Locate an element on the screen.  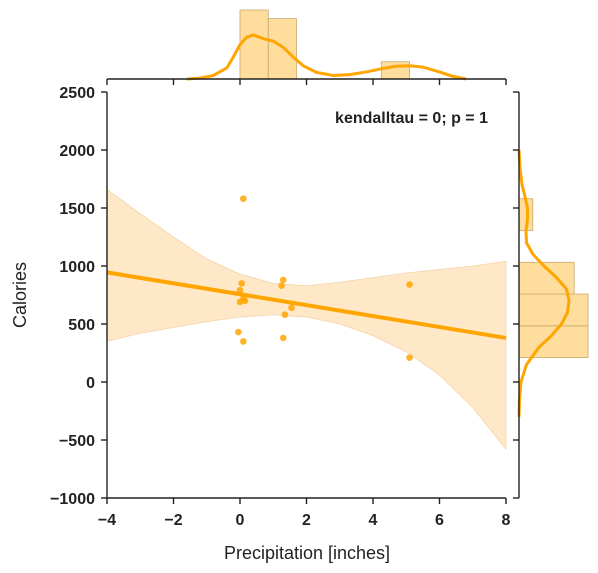
y-tick-label: 1000 is located at coordinates (77, 267).